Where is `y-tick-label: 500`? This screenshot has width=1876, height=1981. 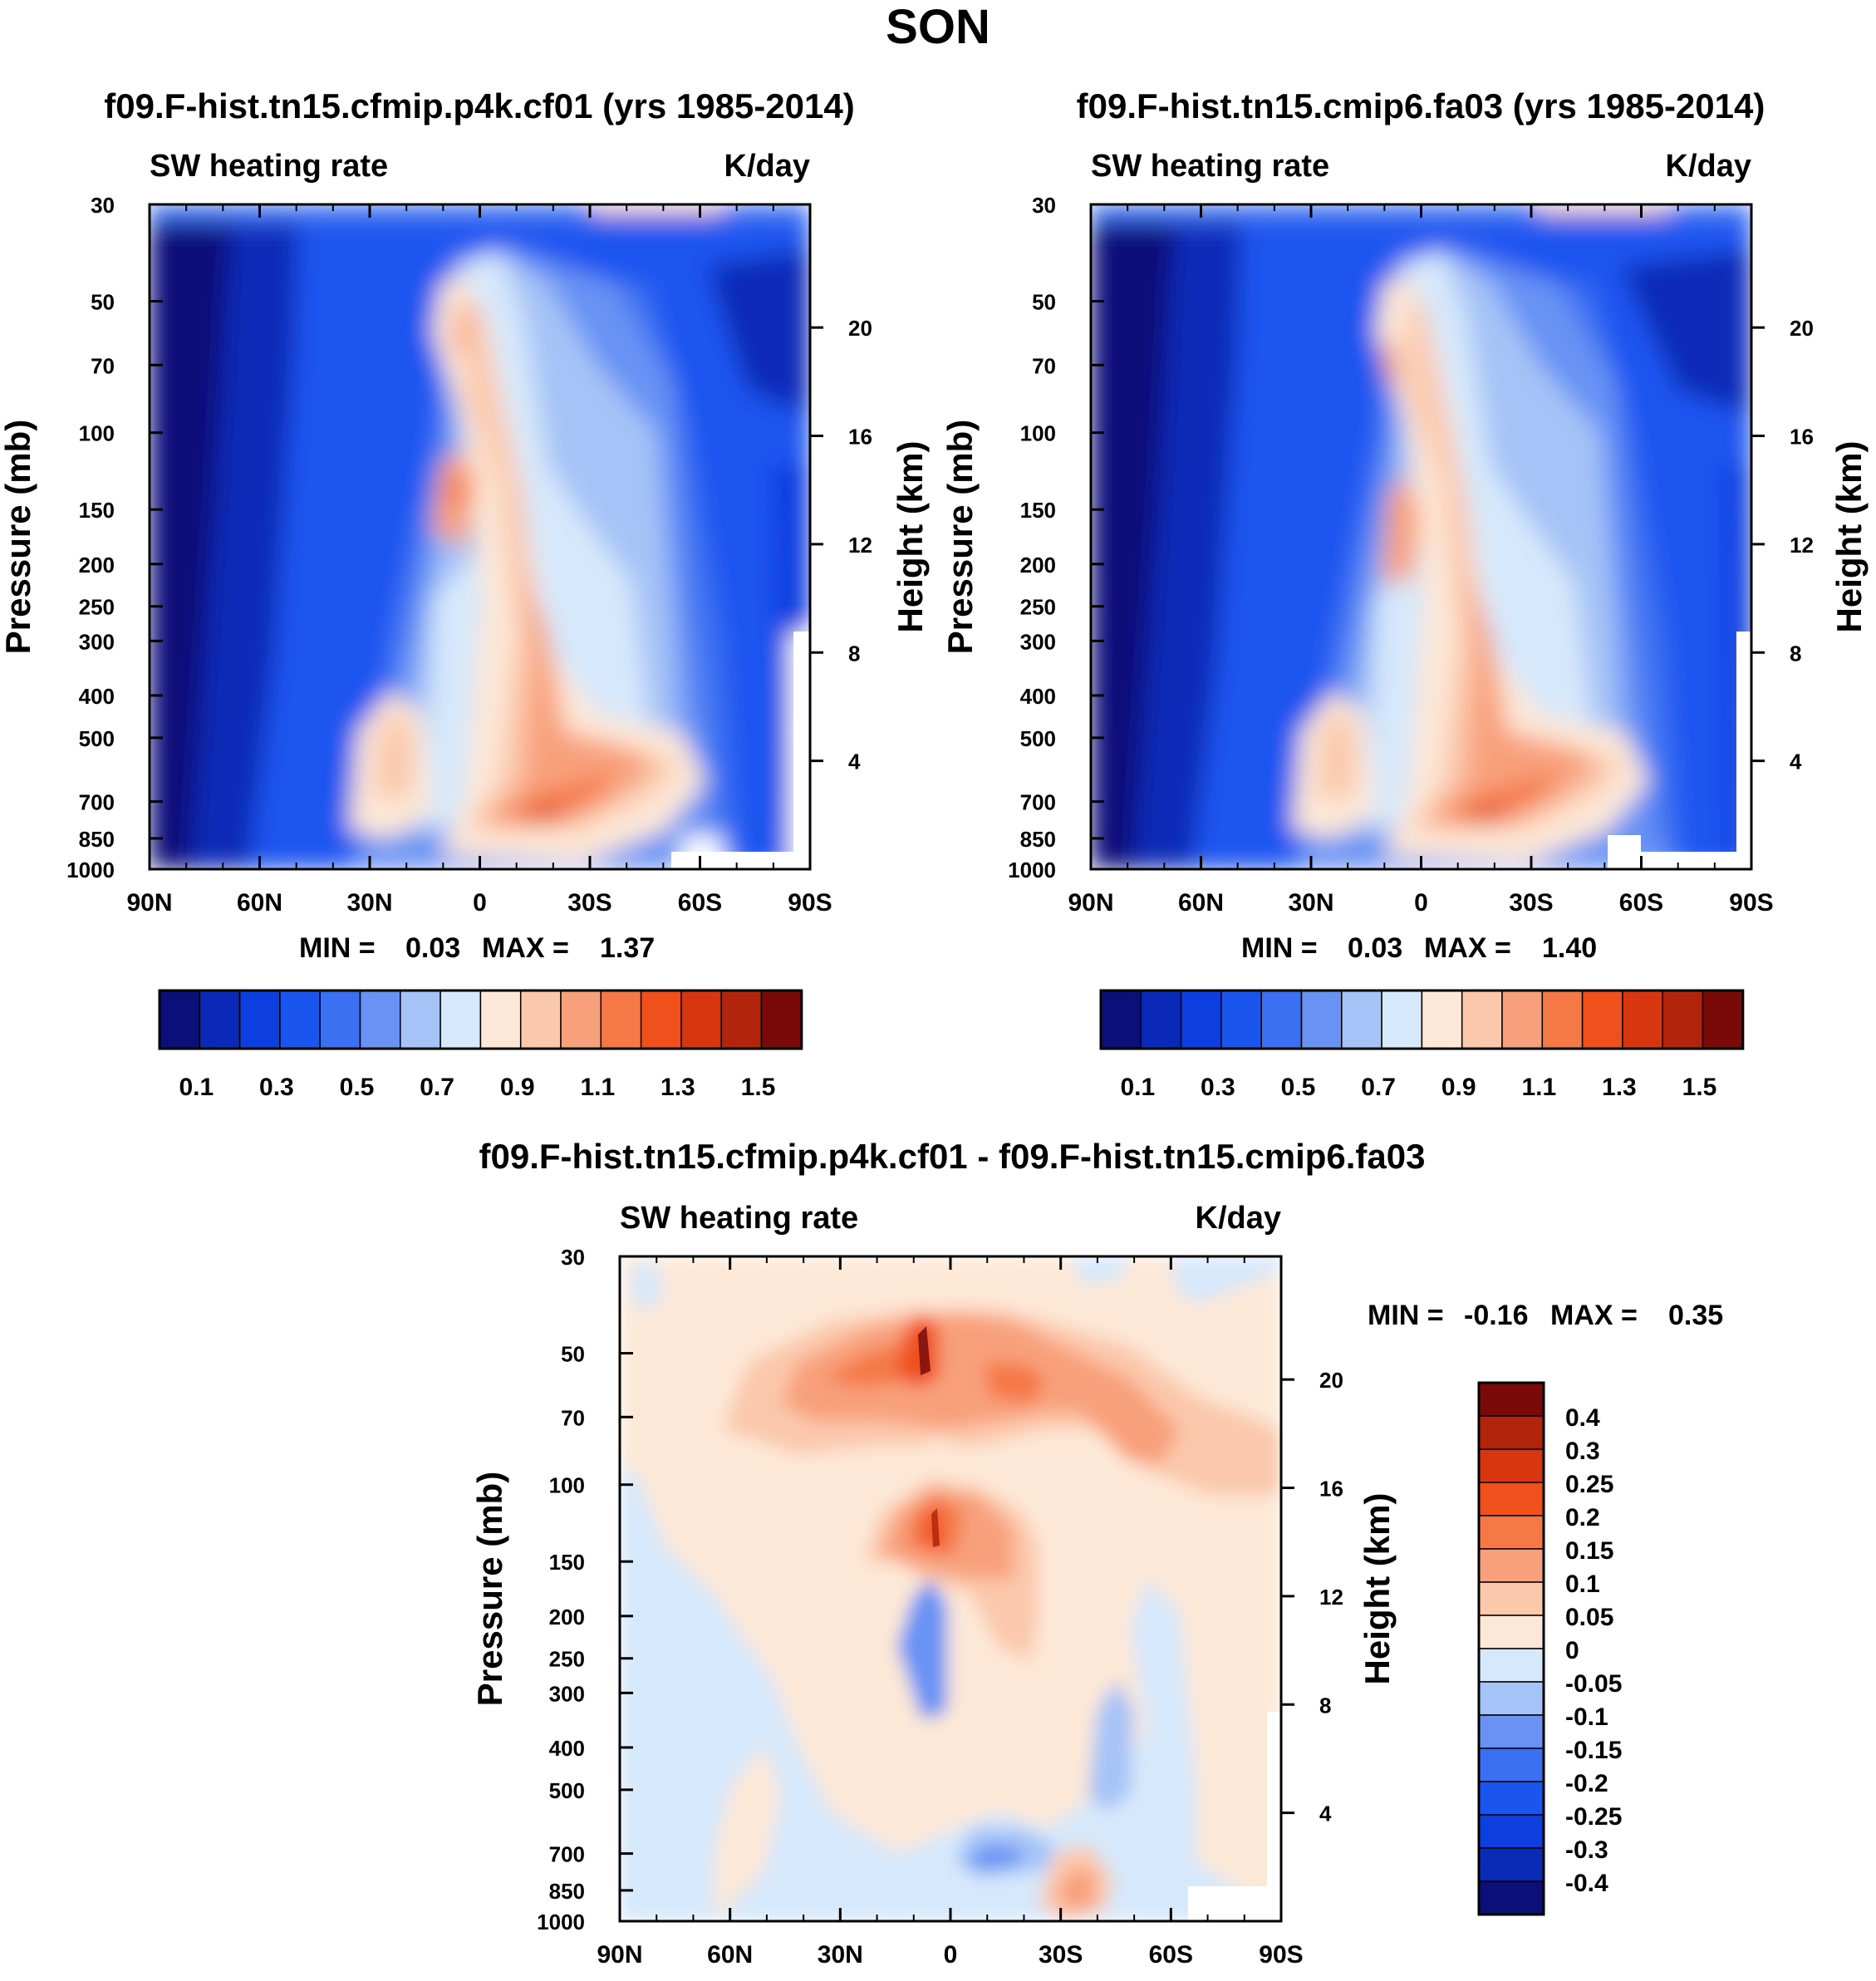
y-tick-label: 500 is located at coordinates (567, 1790).